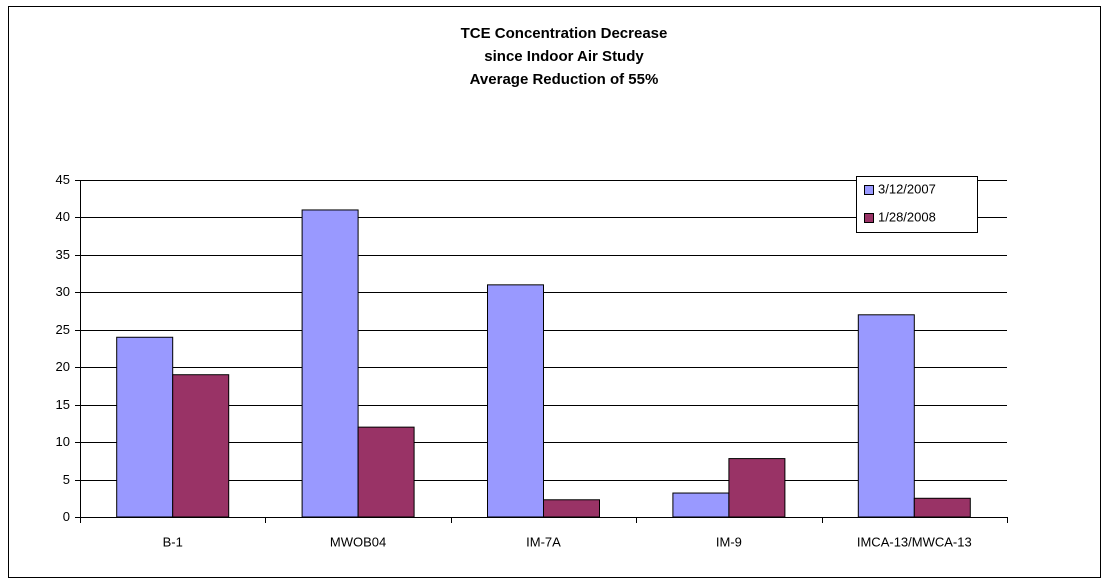 This screenshot has width=1110, height=582. Describe the element at coordinates (914, 541) in the screenshot. I see `x-tick-label: IMCA-13/MWCA-13` at that location.